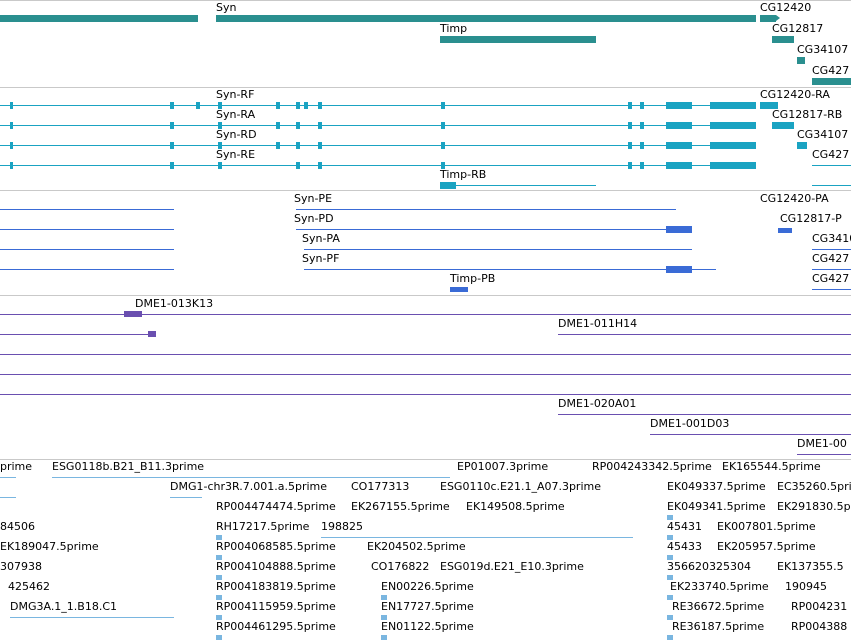 The height and width of the screenshot is (643, 851). What do you see at coordinates (801, 60) in the screenshot?
I see `gene-feature-cg34107` at bounding box center [801, 60].